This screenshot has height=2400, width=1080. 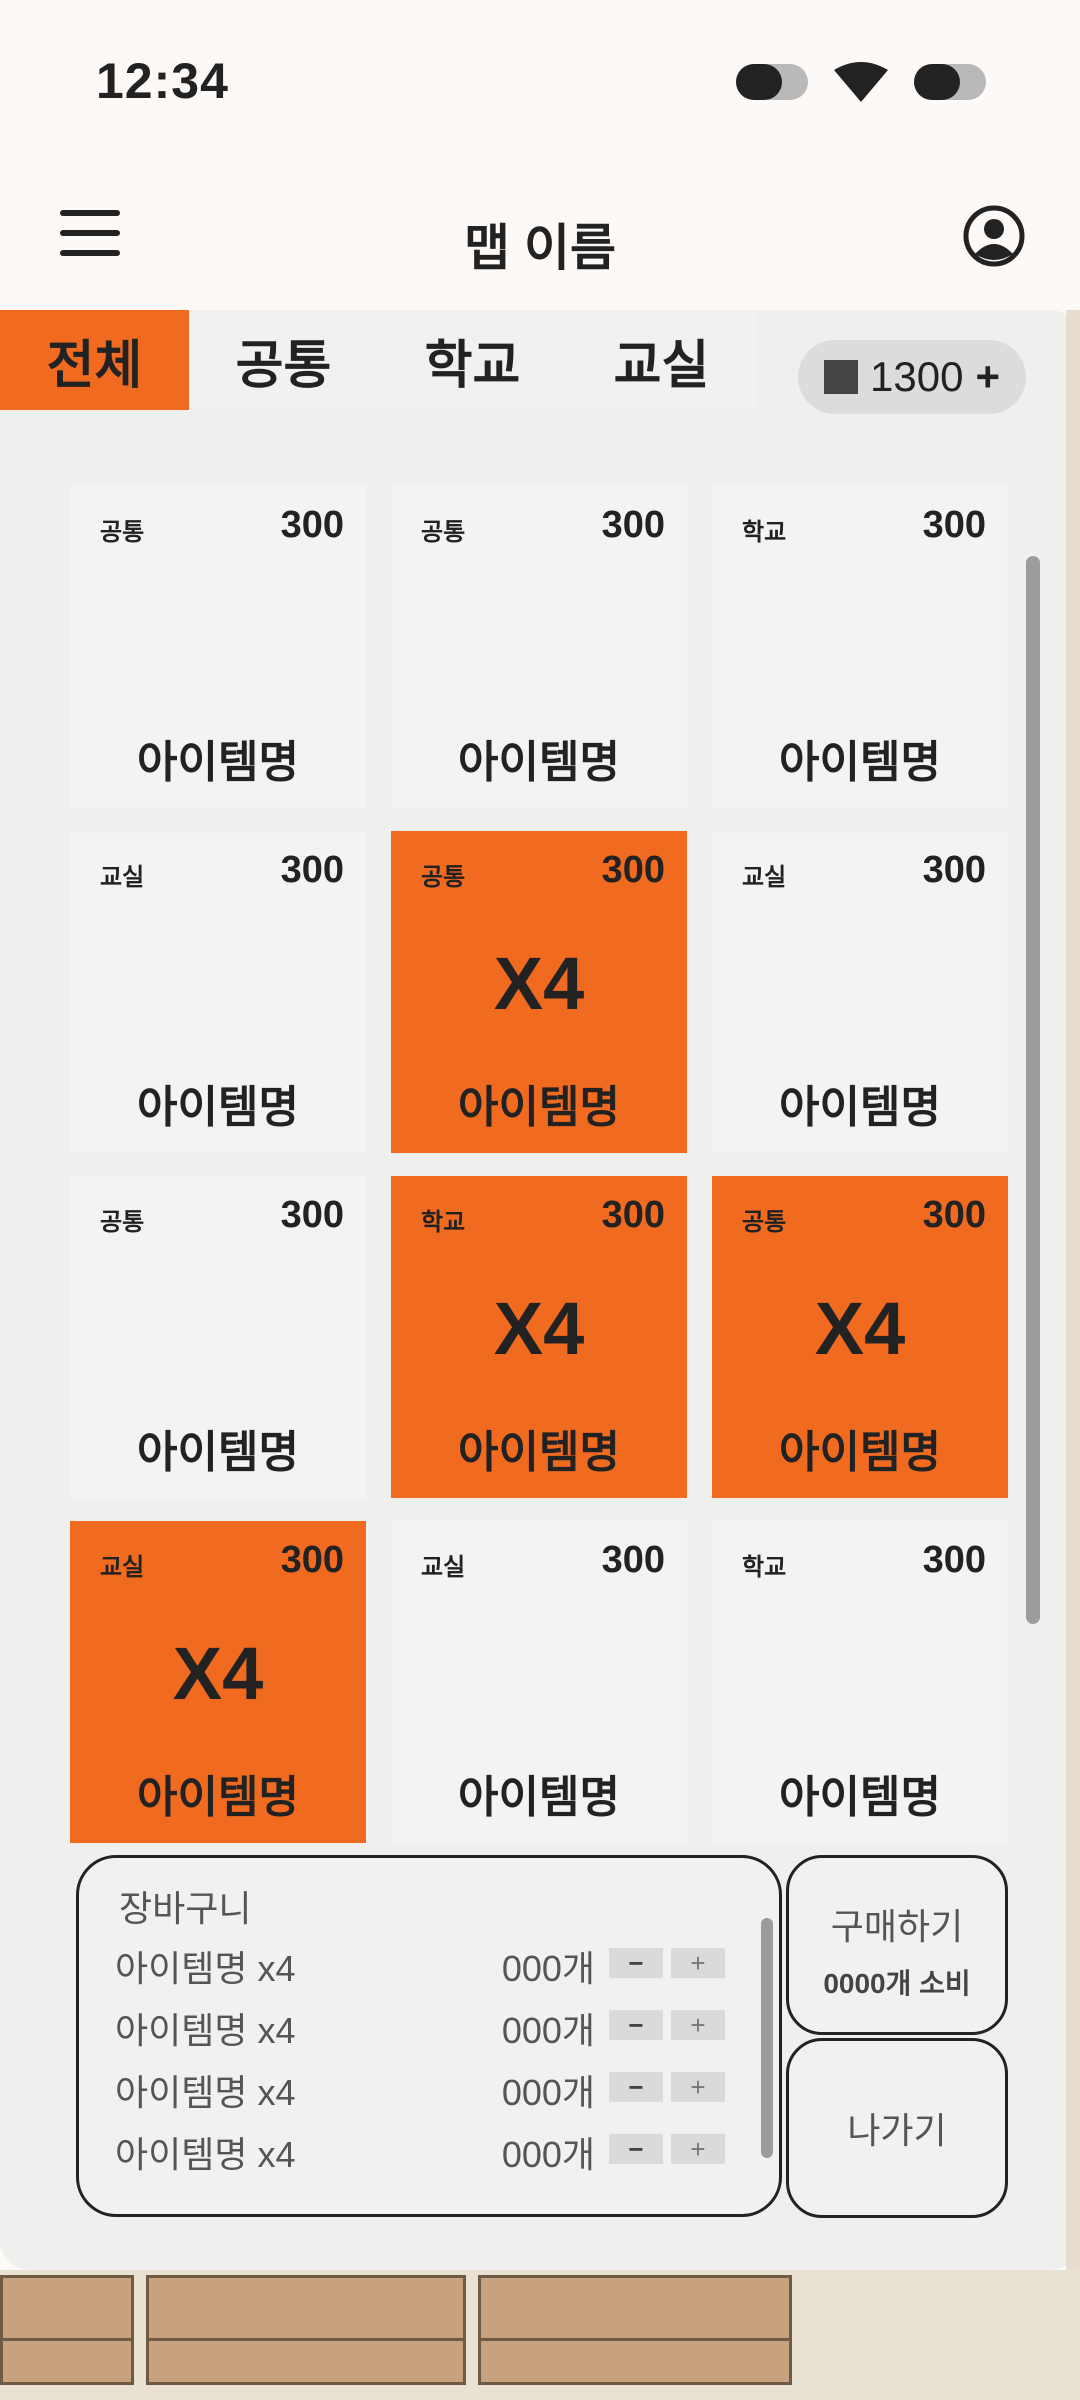 I want to click on exit-button: 나가기, so click(x=897, y=2128).